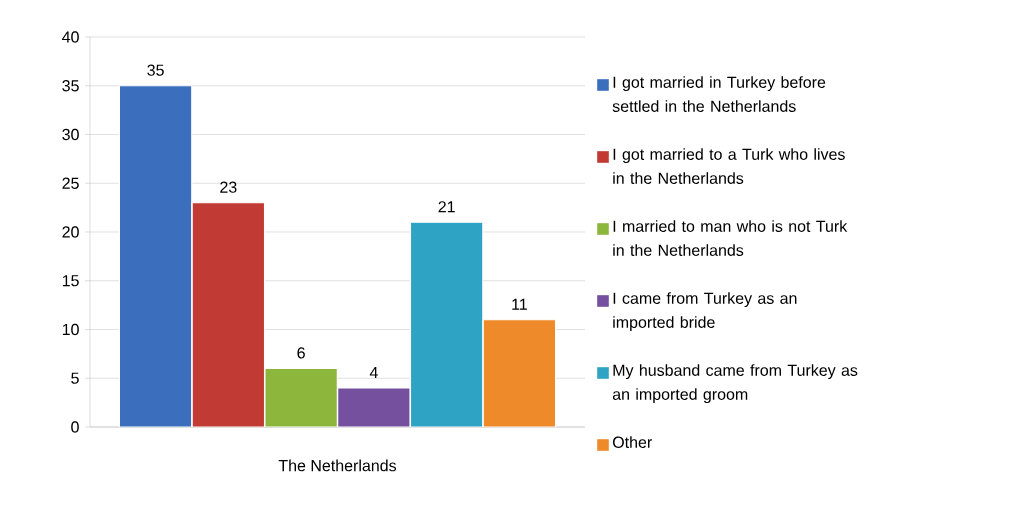  What do you see at coordinates (70, 281) in the screenshot?
I see `y-tick-label: 15` at bounding box center [70, 281].